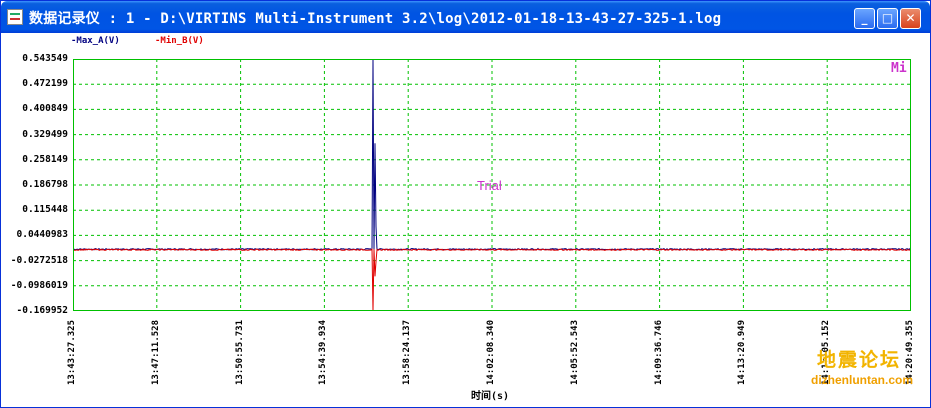 Image resolution: width=931 pixels, height=408 pixels. I want to click on y-tick-label: -0.0272518, so click(39, 260).